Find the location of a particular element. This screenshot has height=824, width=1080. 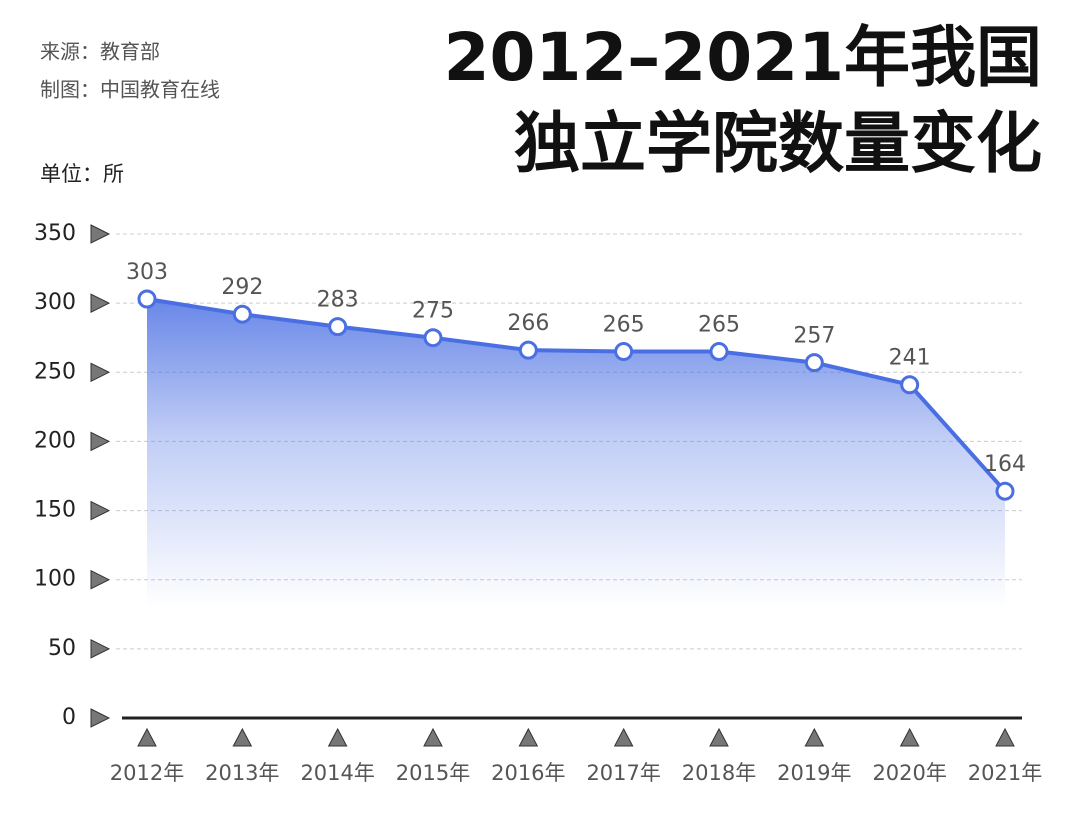

y-tick-label: 250 is located at coordinates (55, 371).